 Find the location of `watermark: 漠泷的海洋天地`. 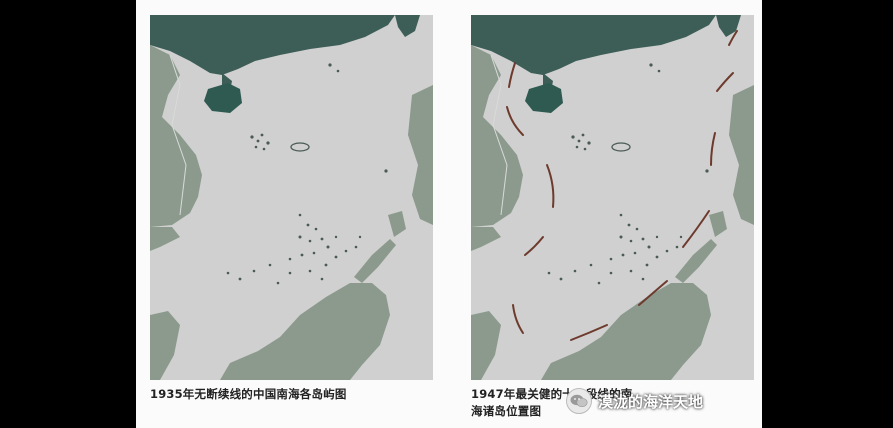

watermark: 漠泷的海洋天地 is located at coordinates (634, 401).